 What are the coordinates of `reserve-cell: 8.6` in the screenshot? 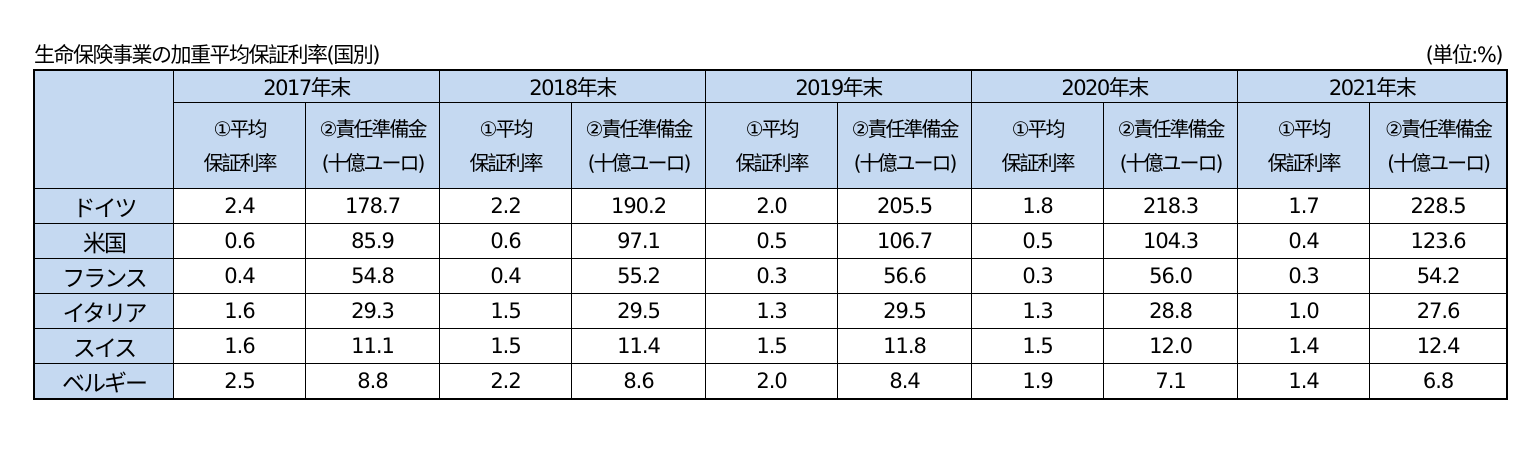 It's located at (639, 381).